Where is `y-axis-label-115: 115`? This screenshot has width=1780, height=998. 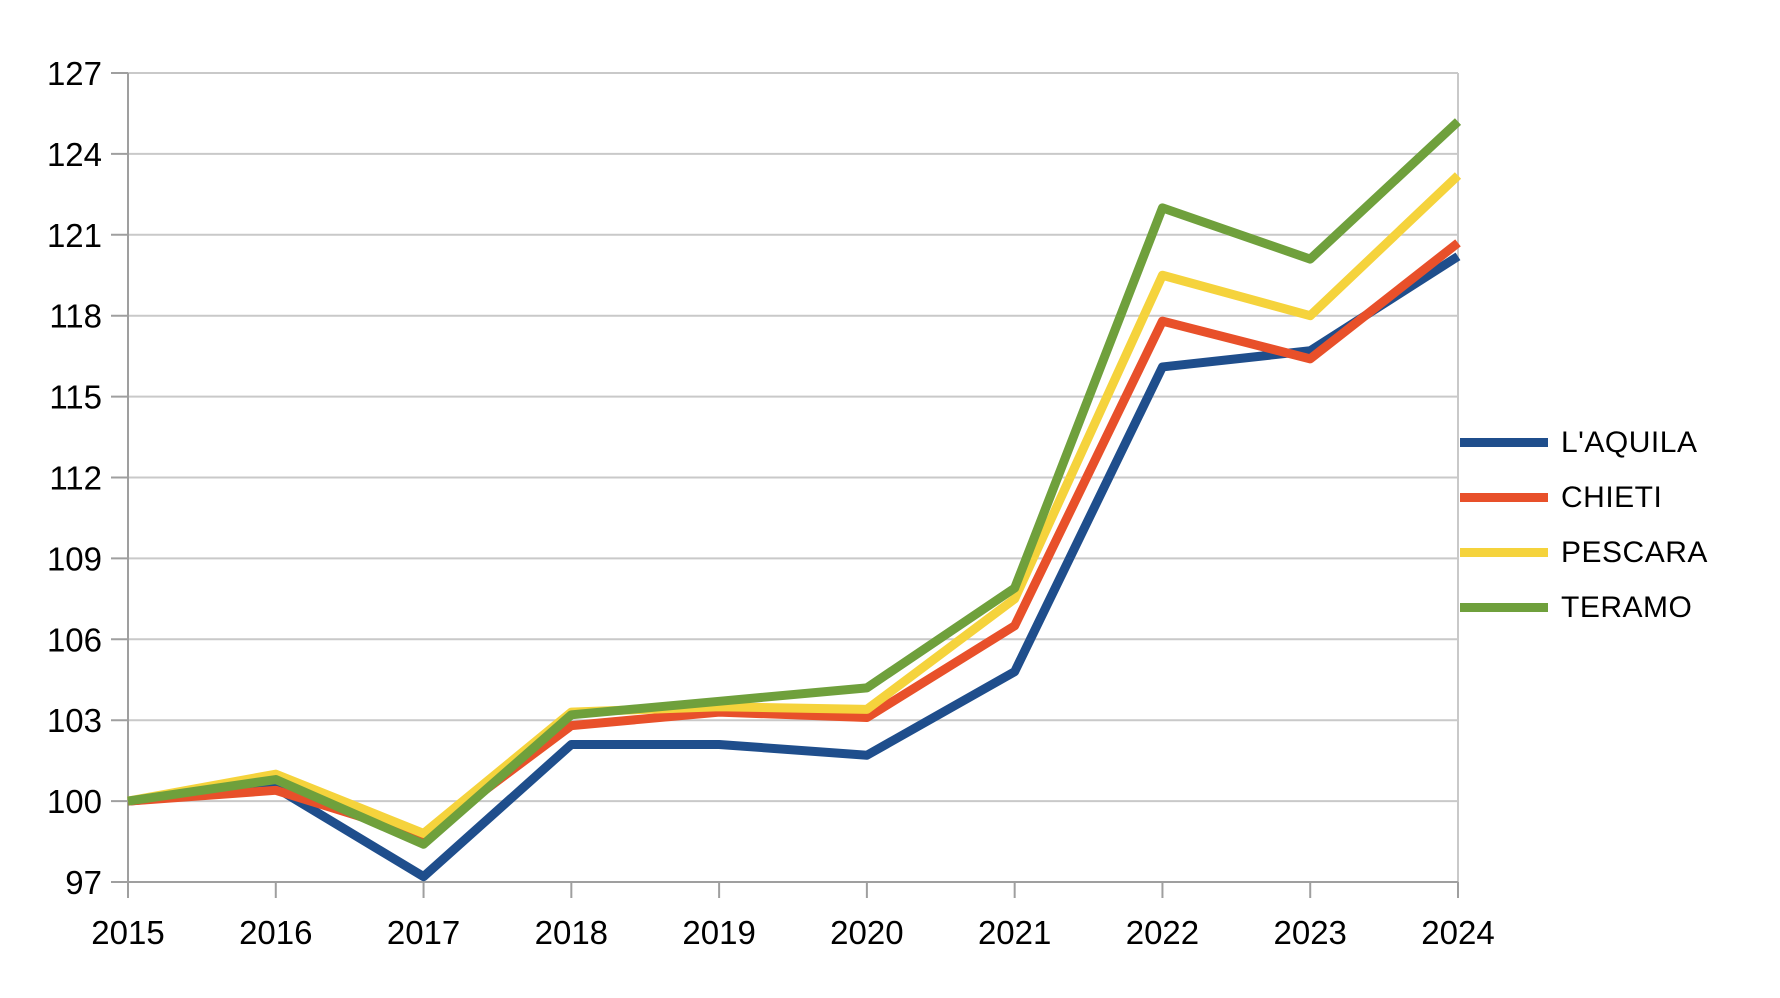 y-axis-label-115: 115 is located at coordinates (75, 397).